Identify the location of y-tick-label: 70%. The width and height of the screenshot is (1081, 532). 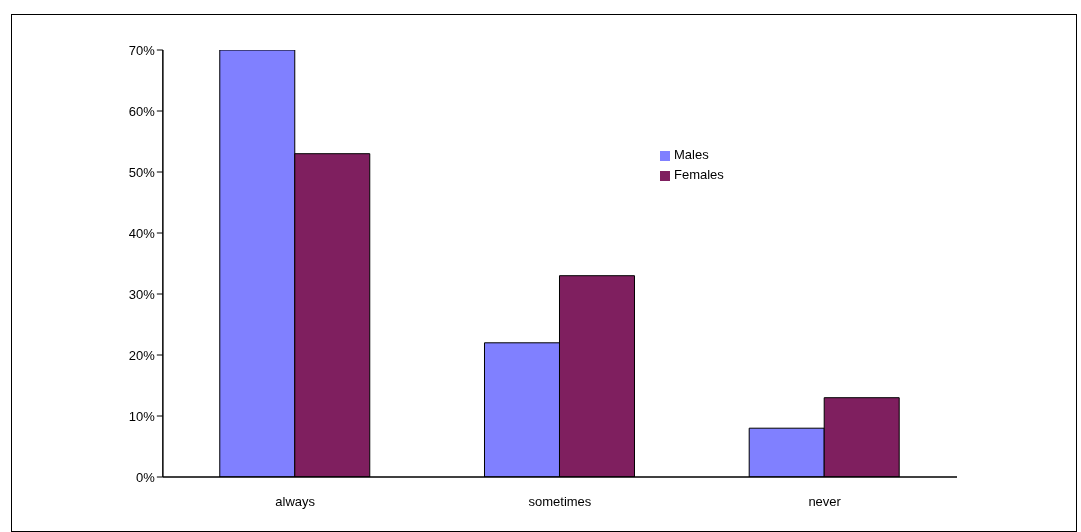
(142, 50).